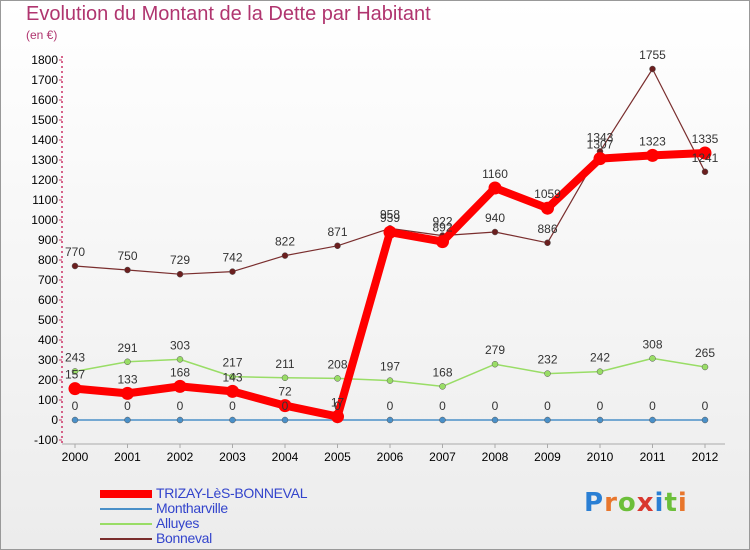 The image size is (750, 550). Describe the element at coordinates (230, 508) in the screenshot. I see `legend-item-series-1: Montharville` at that location.